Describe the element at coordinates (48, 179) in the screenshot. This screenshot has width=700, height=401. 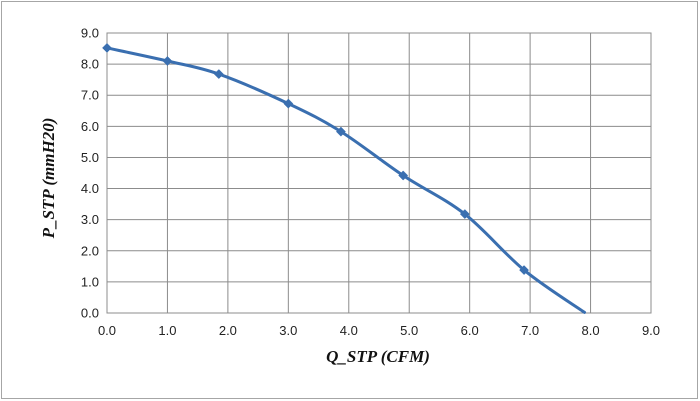
I see `y-axis-title: P_STP (mmH20)` at that location.